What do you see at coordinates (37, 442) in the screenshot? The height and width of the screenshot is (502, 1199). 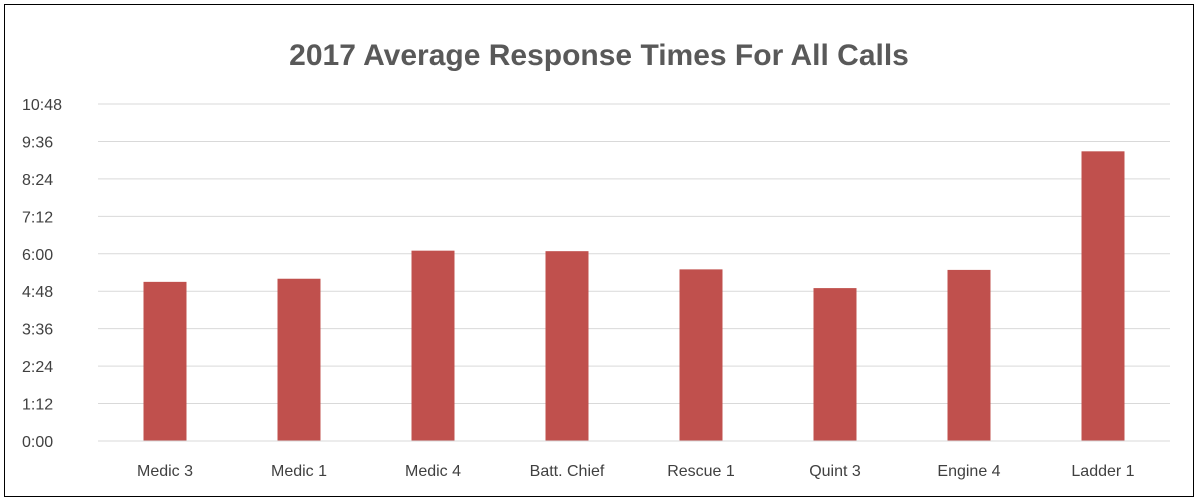 I see `y-tick-label: 0:00` at bounding box center [37, 442].